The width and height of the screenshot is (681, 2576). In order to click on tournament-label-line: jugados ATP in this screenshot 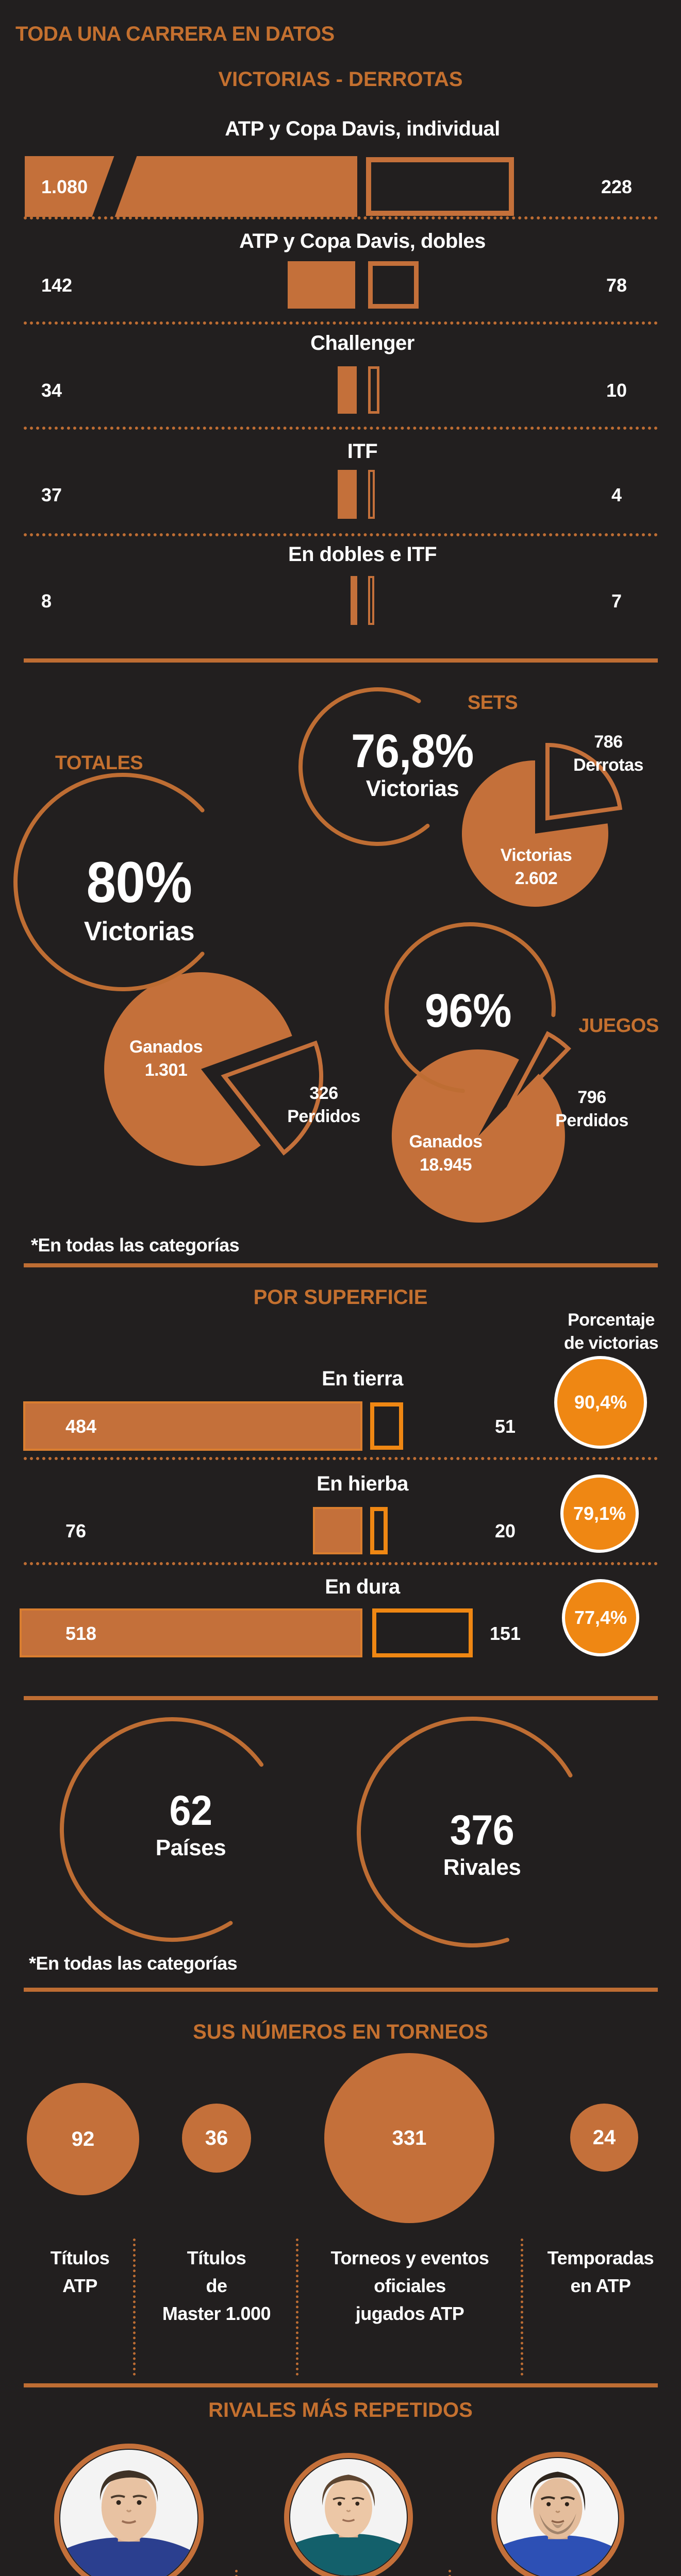, I will do `click(409, 2313)`.